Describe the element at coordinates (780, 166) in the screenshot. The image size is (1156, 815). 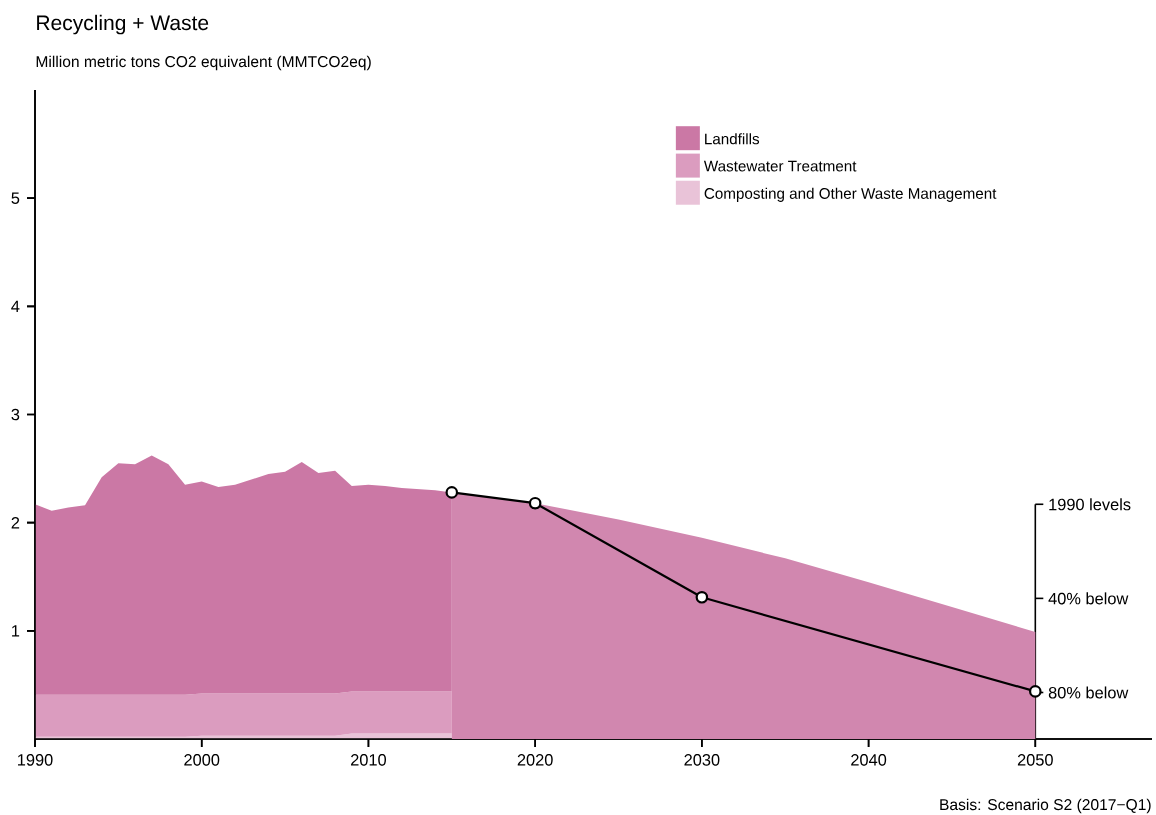
I see `legend-label: Wastewater Treatment` at that location.